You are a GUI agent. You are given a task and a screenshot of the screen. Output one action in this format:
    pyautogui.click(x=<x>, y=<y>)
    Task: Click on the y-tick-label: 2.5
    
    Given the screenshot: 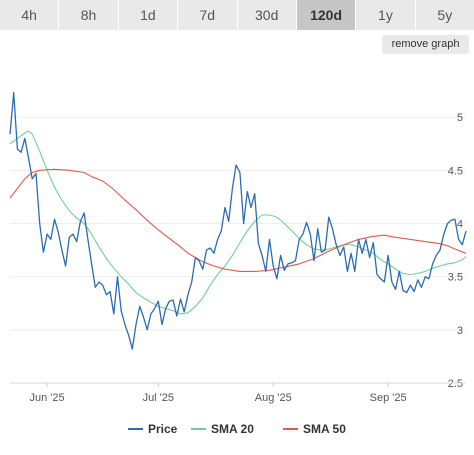 What is the action you would take?
    pyautogui.click(x=455, y=384)
    